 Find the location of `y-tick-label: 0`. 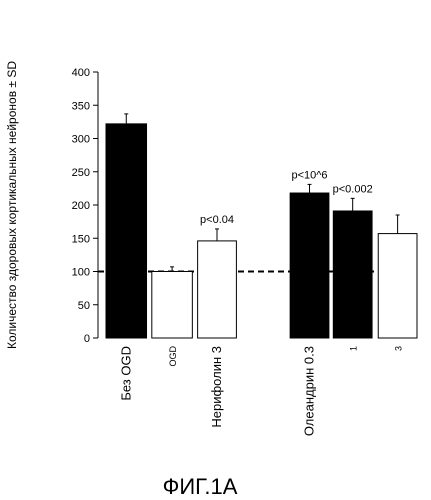

y-tick-label: 0 is located at coordinates (87, 339).